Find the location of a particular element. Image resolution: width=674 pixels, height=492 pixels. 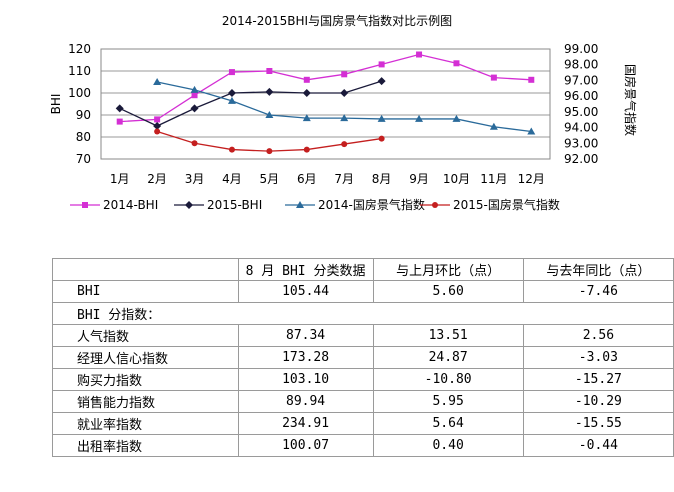

table-cell: 13.51 is located at coordinates (448, 335).